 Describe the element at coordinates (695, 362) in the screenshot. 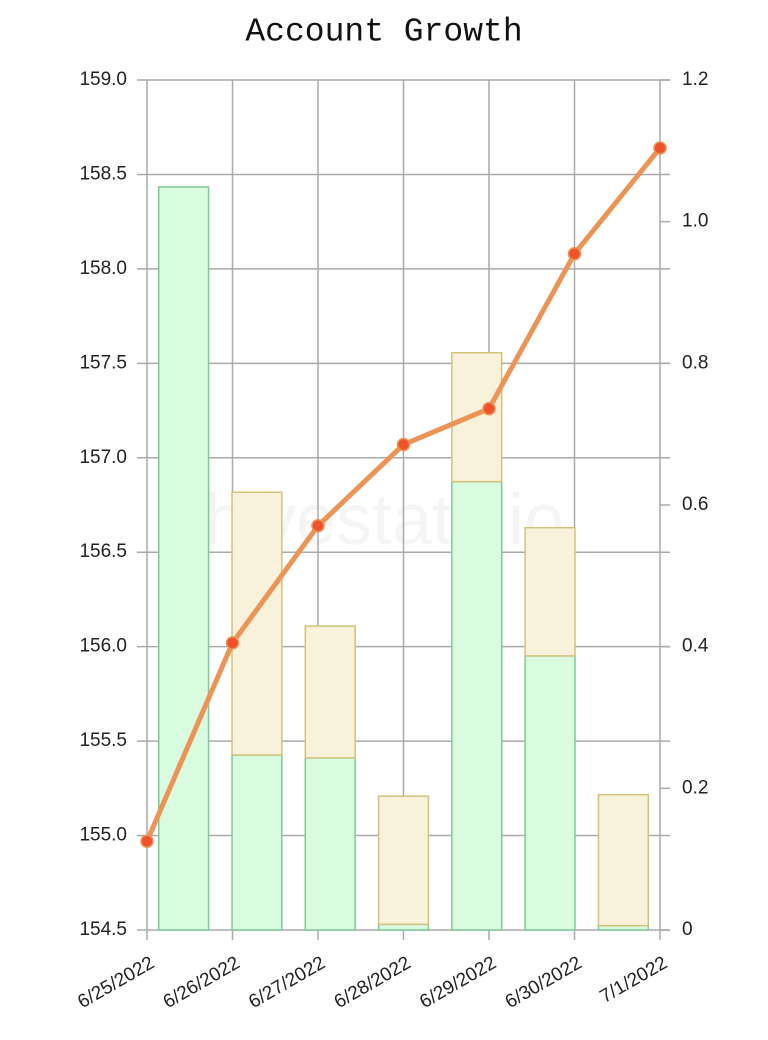

I see `y2-tick-label: 0.8` at that location.